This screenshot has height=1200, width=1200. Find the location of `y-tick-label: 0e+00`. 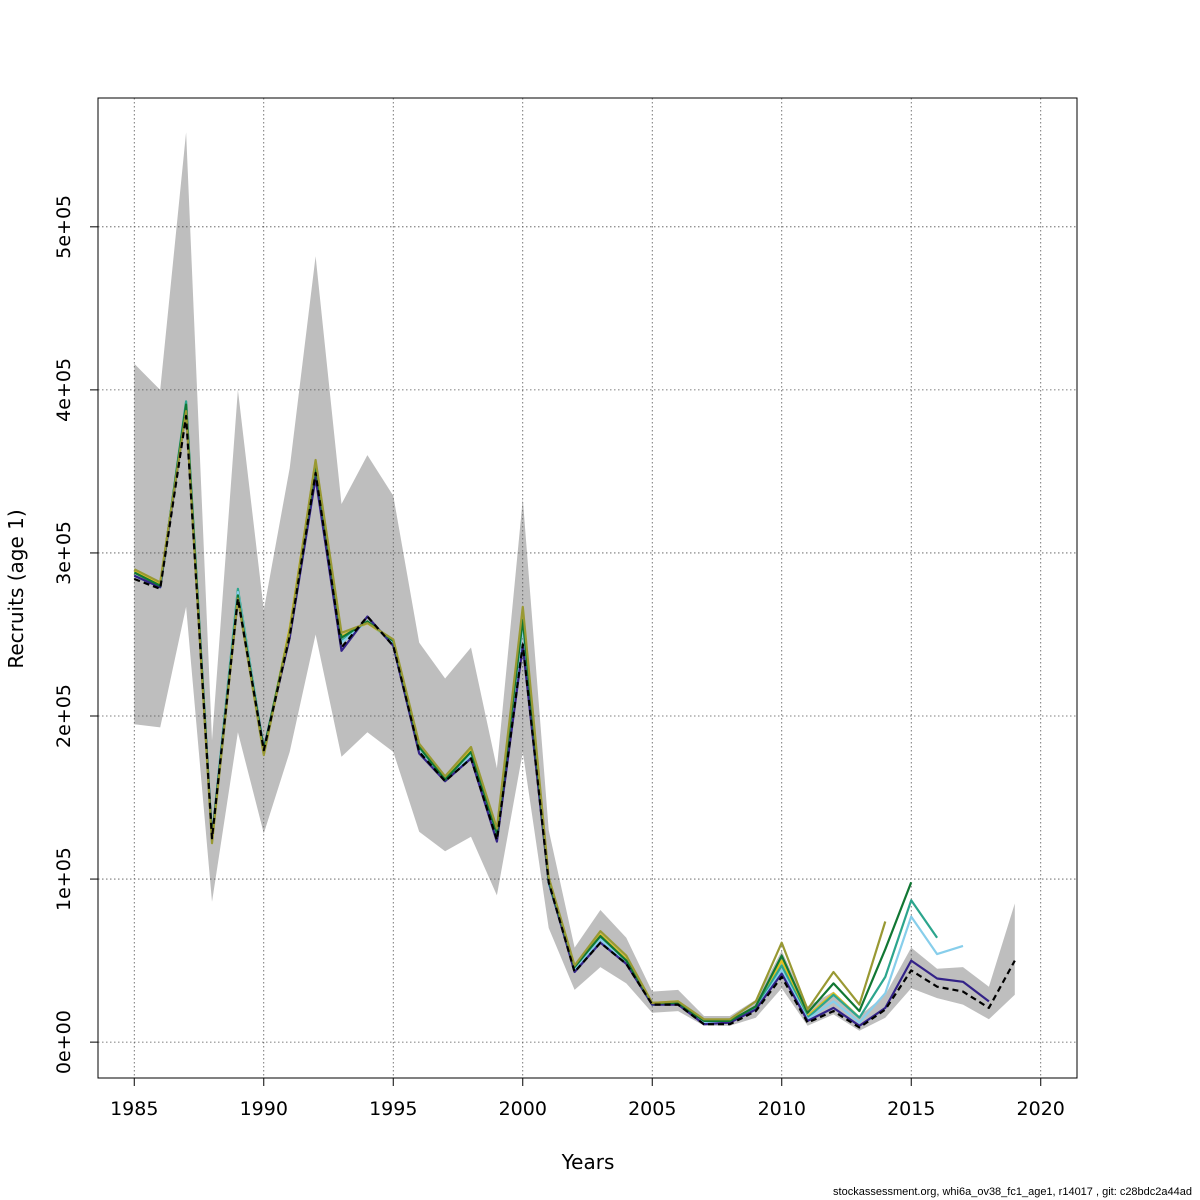

y-tick-label: 0e+00 is located at coordinates (64, 1042).